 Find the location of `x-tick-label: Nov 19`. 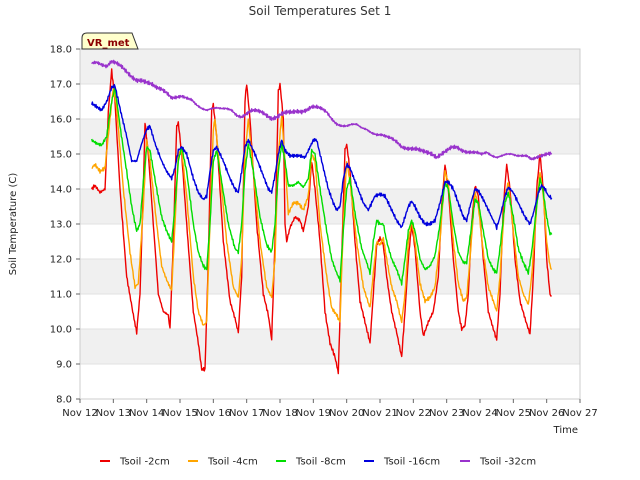

x-tick-label: Nov 19 is located at coordinates (313, 413).